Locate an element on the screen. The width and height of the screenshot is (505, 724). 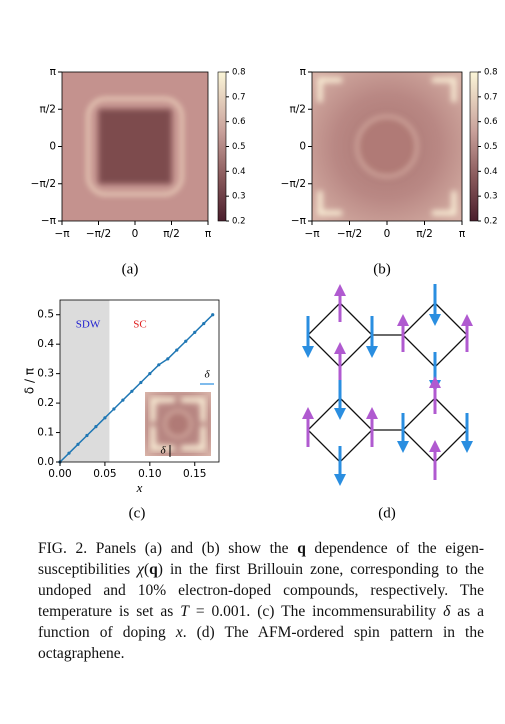
panel-label: (c) is located at coordinates (137, 513).